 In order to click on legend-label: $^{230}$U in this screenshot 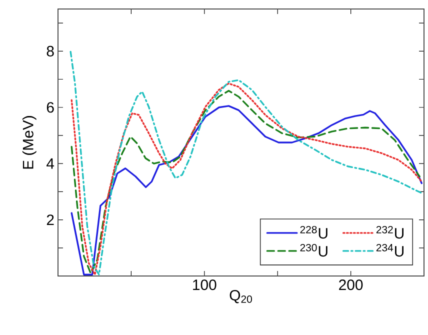, I will do `click(314, 250)`.